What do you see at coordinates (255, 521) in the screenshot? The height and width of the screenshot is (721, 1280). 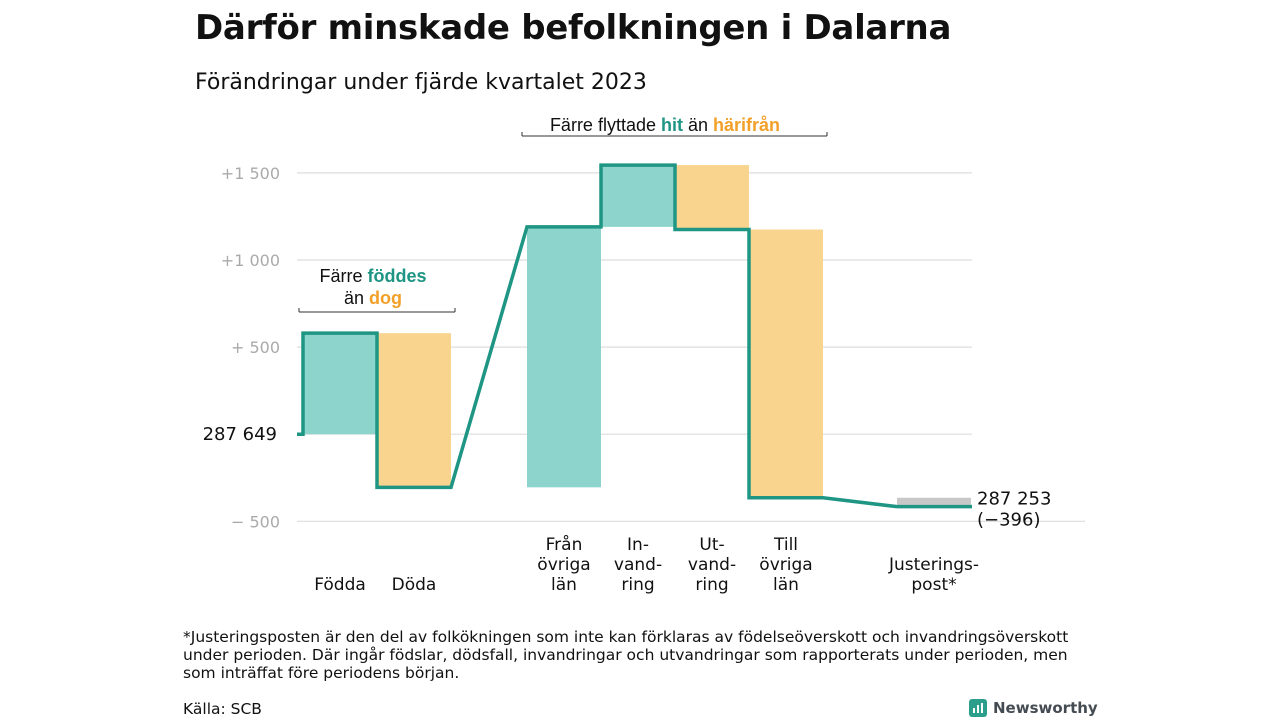 I see `y-tick-label: − 500` at bounding box center [255, 521].